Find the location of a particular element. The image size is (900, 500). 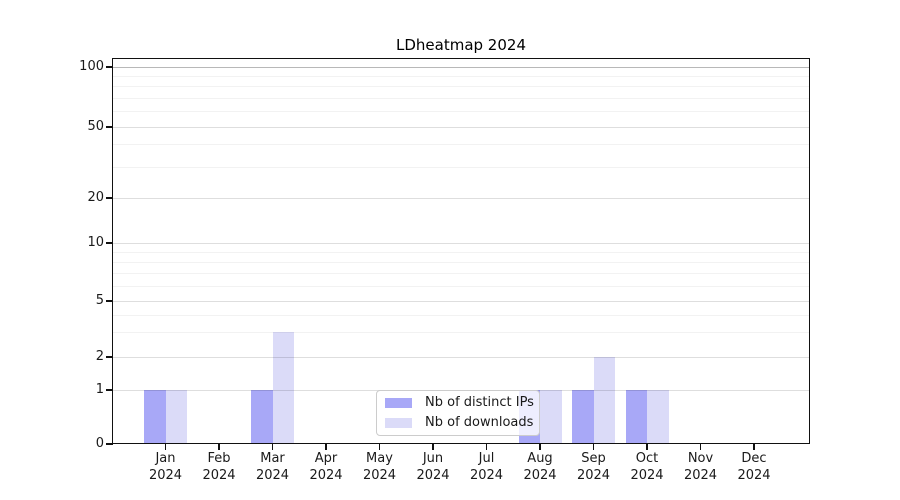

x-tick-label-sep-2024: Sep 2024 is located at coordinates (593, 467).